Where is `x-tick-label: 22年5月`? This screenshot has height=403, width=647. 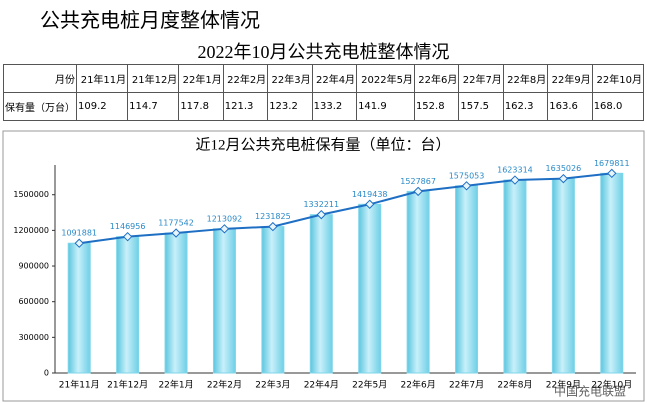
x-tick-label: 22年5月 is located at coordinates (369, 385).